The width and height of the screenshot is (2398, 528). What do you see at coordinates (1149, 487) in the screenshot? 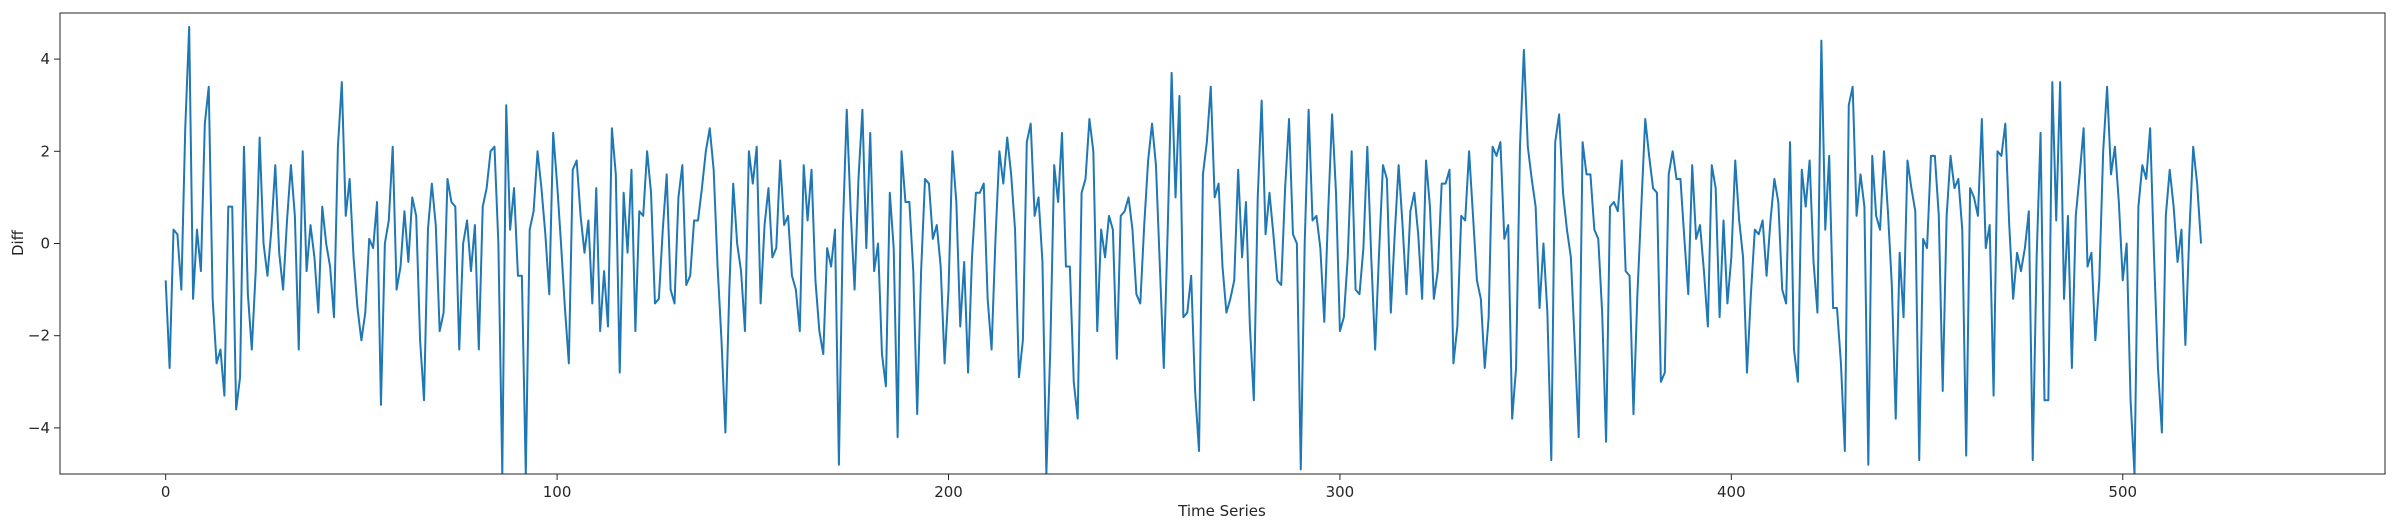
I see `x-axis: 0 100 200 300 400 500` at bounding box center [1149, 487].